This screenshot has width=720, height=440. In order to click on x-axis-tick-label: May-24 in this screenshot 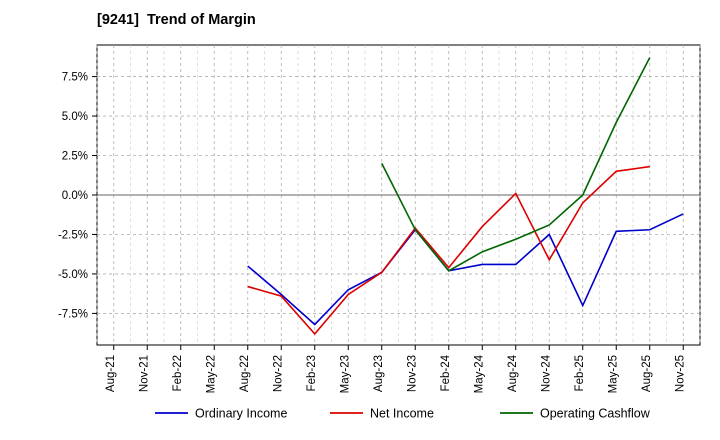, I will do `click(479, 373)`.